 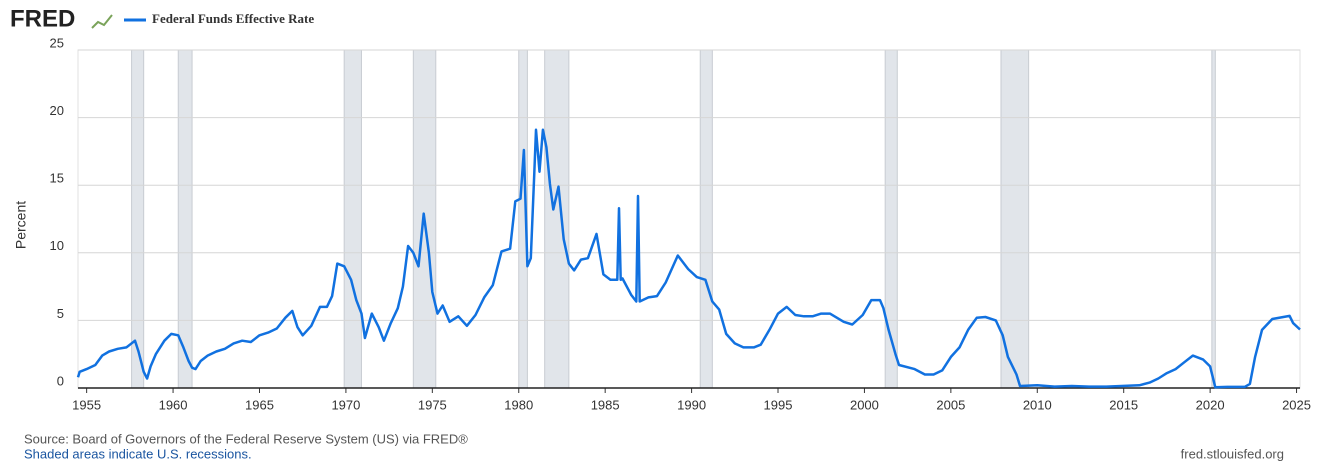 What do you see at coordinates (1210, 404) in the screenshot?
I see `x-tick-label: 2020` at bounding box center [1210, 404].